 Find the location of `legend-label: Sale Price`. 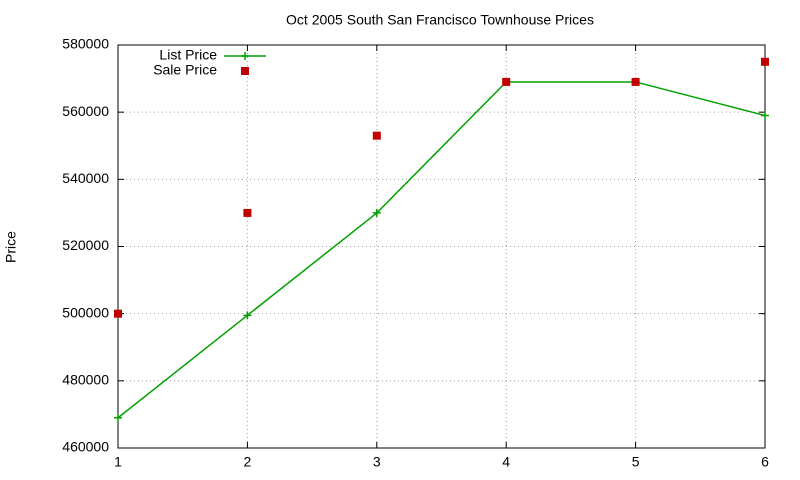

legend-label: Sale Price is located at coordinates (185, 70).